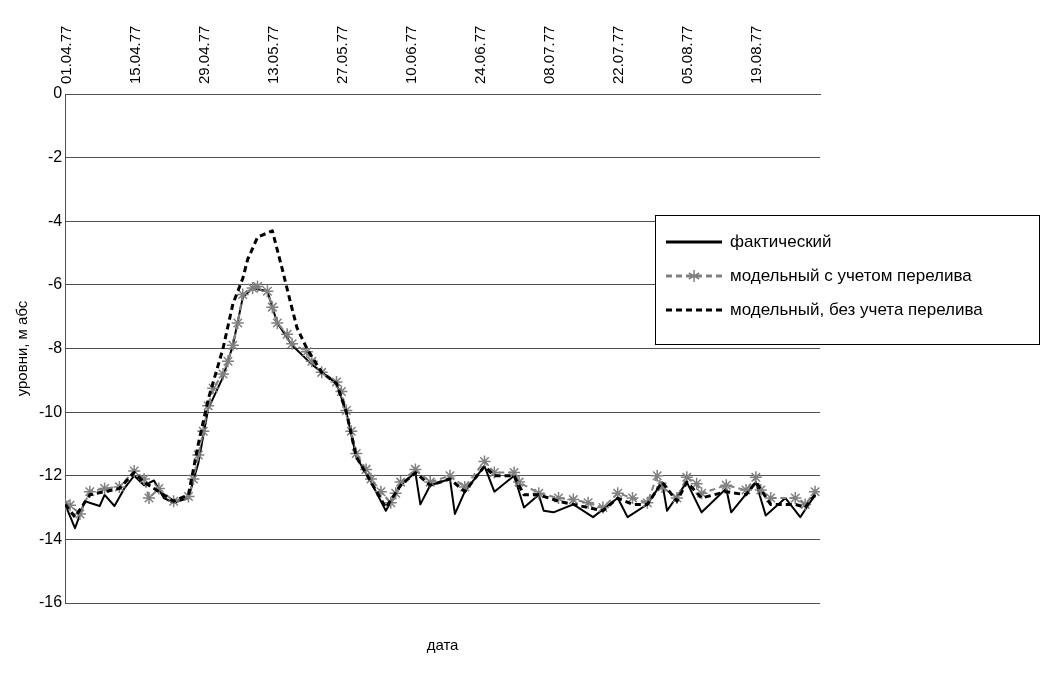 This screenshot has height=673, width=1052. What do you see at coordinates (687, 54) in the screenshot?
I see `x-tick-label: 05.08.77` at bounding box center [687, 54].